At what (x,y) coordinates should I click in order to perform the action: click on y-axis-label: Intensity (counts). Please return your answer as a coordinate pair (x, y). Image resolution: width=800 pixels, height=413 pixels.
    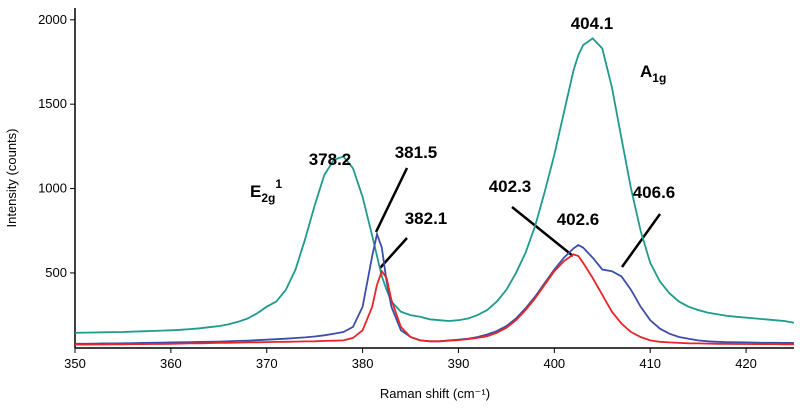
    Looking at the image, I should click on (11, 178).